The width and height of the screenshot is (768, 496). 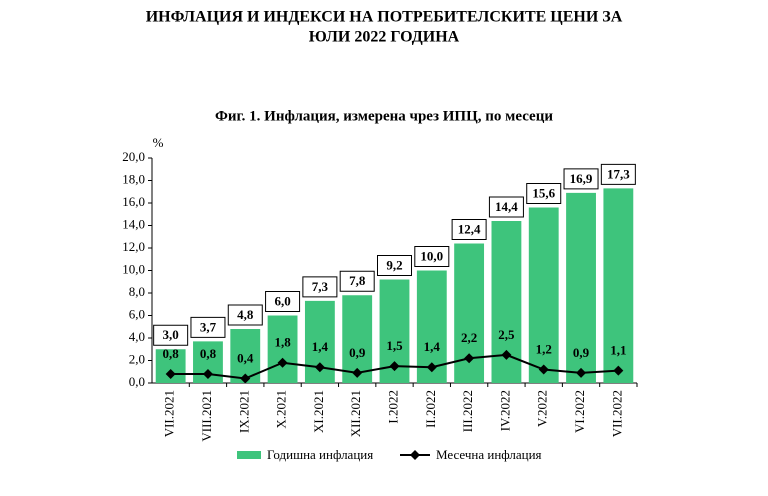 I want to click on y-tick-label: 0,0, so click(x=137, y=381).